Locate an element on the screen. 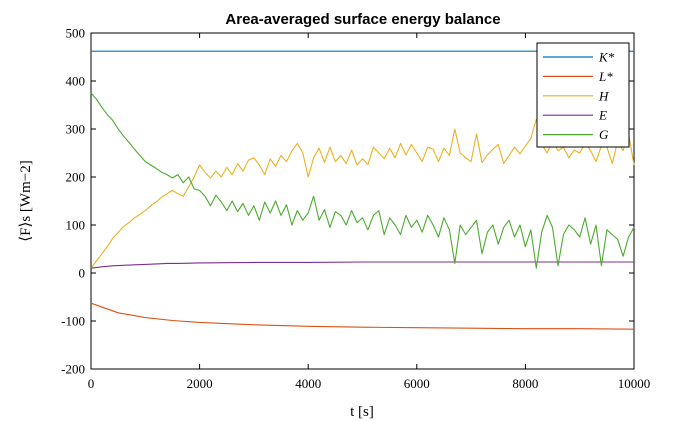 The image size is (700, 421). x-axis-label: t [s] is located at coordinates (362, 412).